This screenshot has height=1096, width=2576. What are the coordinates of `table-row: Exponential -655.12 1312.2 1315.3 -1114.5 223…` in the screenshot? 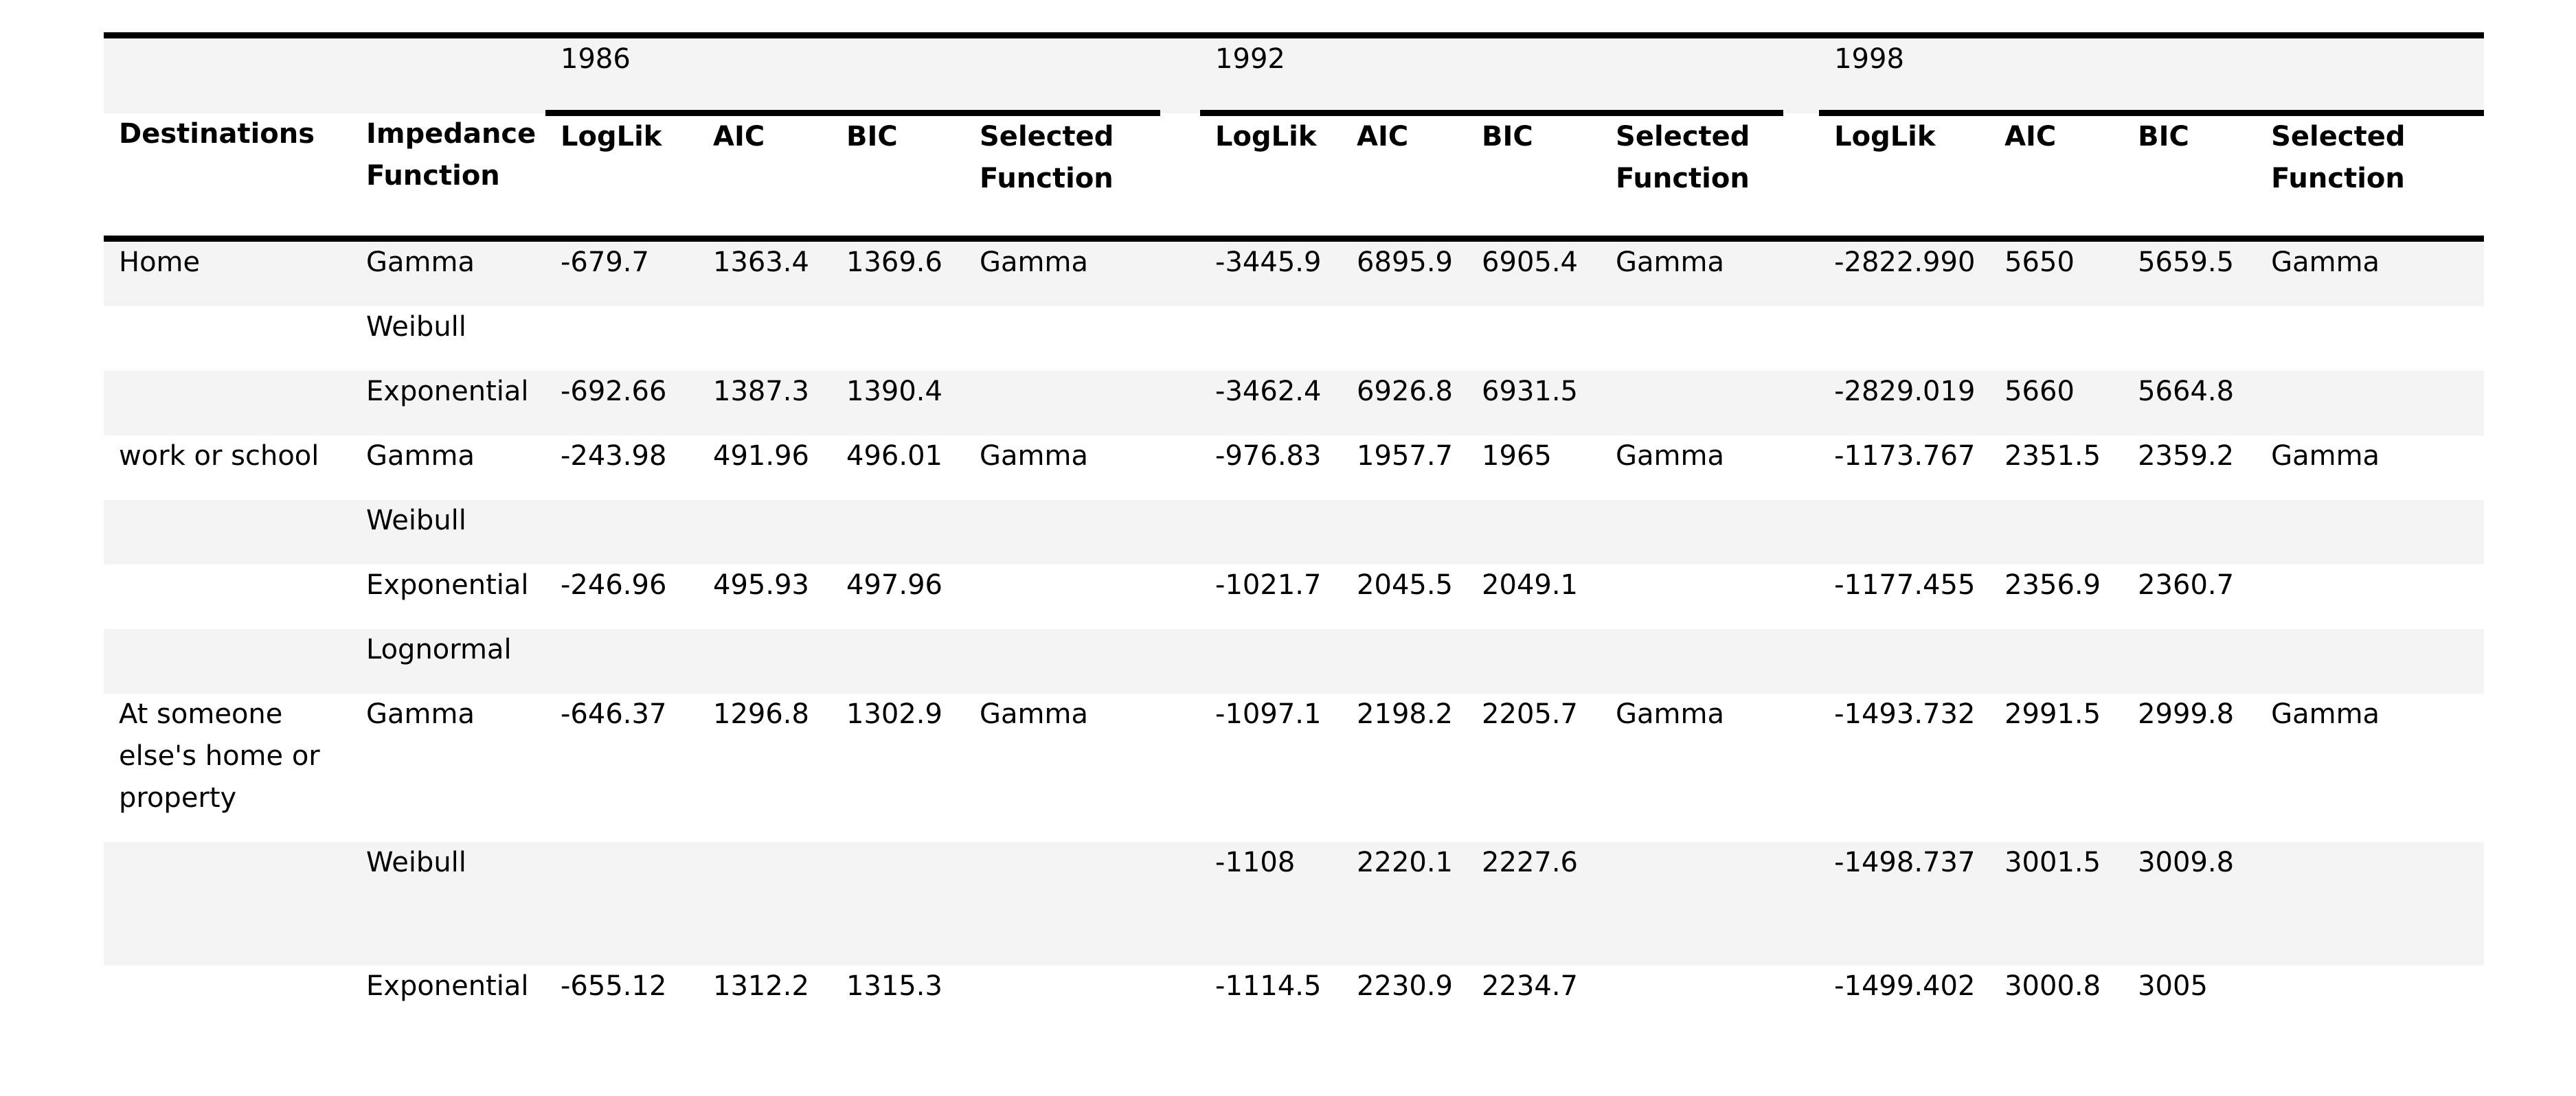 It's located at (1294, 998).